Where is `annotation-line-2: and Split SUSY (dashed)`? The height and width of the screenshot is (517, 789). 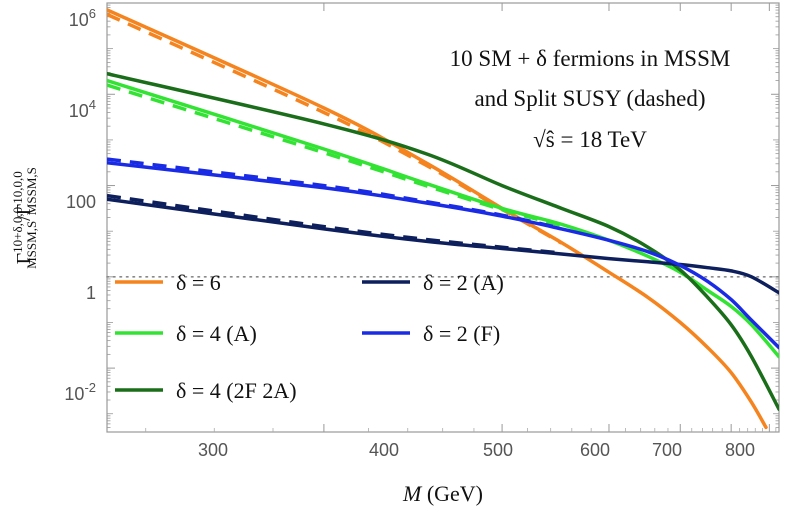 annotation-line-2: and Split SUSY (dashed) is located at coordinates (589, 98).